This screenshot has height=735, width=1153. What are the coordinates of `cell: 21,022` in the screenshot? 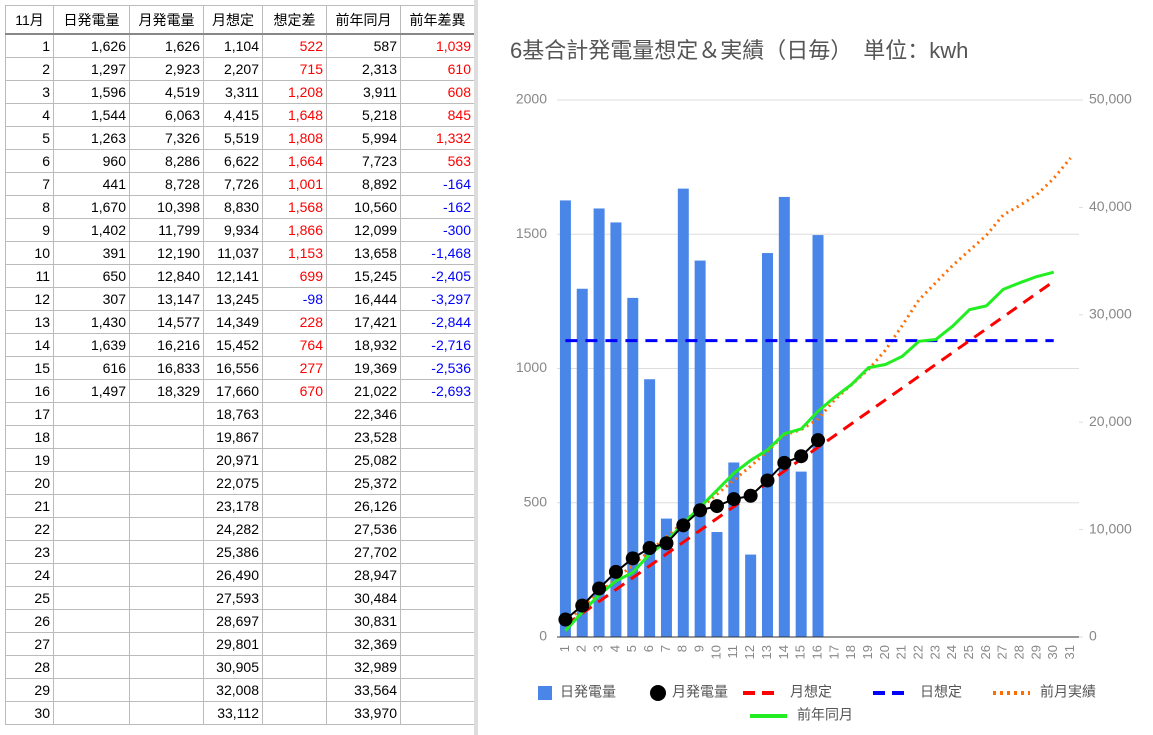 It's located at (363, 391).